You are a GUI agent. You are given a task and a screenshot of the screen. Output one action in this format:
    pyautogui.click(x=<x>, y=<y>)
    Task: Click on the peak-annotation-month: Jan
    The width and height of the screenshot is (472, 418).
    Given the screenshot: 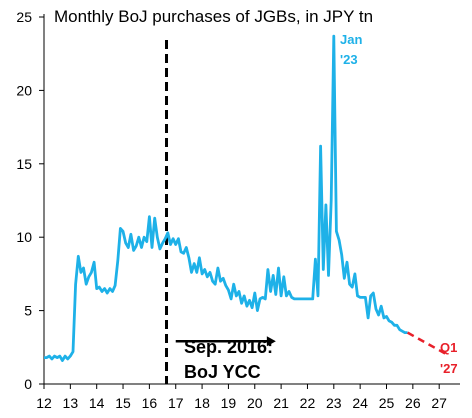 What is the action you would take?
    pyautogui.click(x=351, y=39)
    